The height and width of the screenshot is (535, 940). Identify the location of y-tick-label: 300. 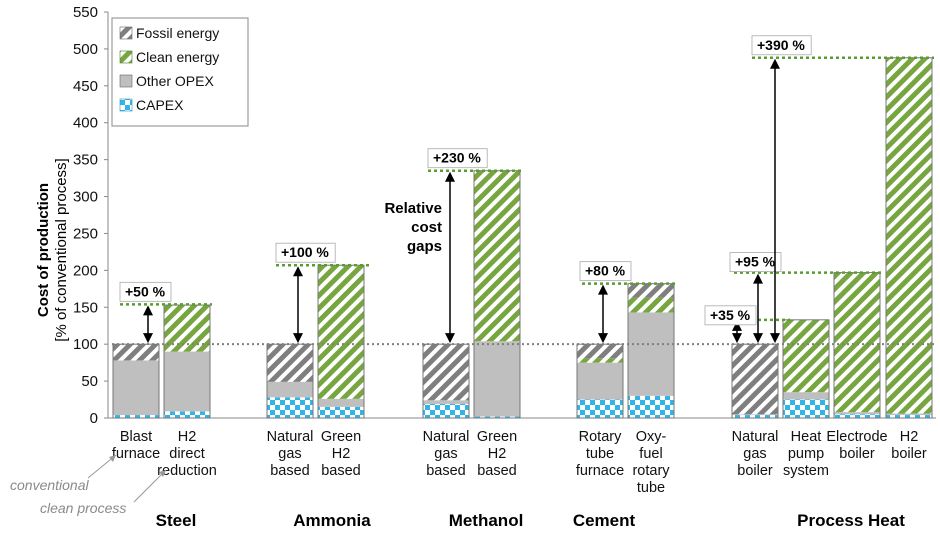
(85, 197).